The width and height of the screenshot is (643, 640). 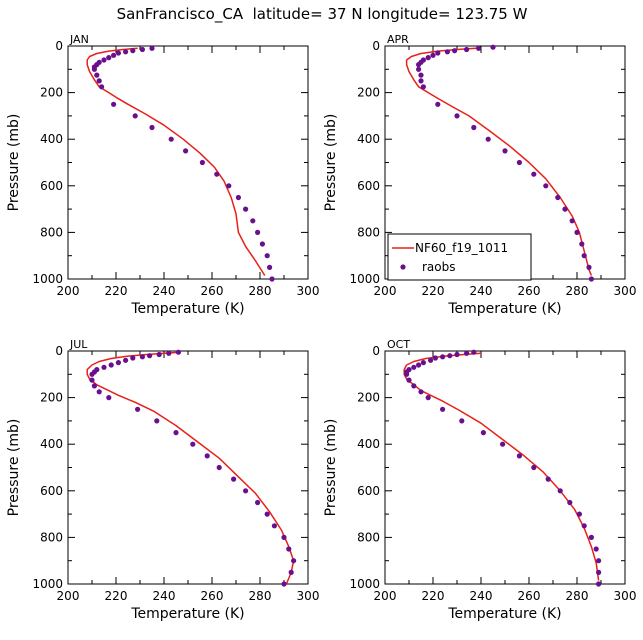 What do you see at coordinates (625, 596) in the screenshot?
I see `x-tick-label: 300` at bounding box center [625, 596].